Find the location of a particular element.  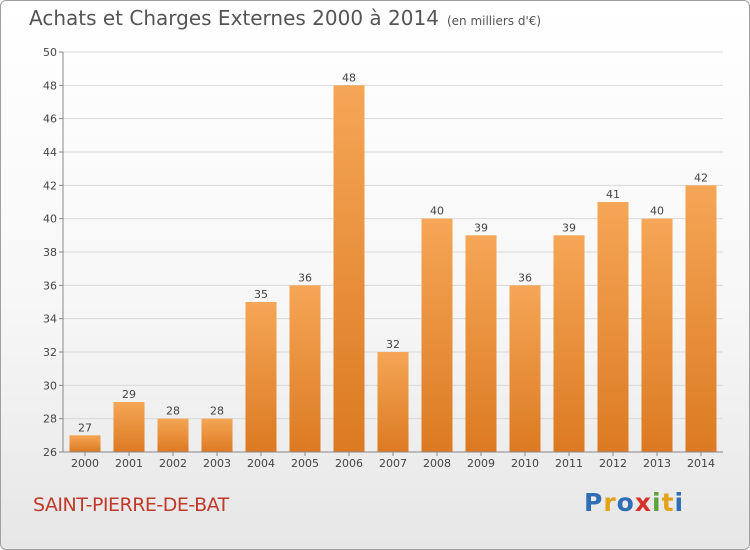

logo-letter: P is located at coordinates (594, 502).